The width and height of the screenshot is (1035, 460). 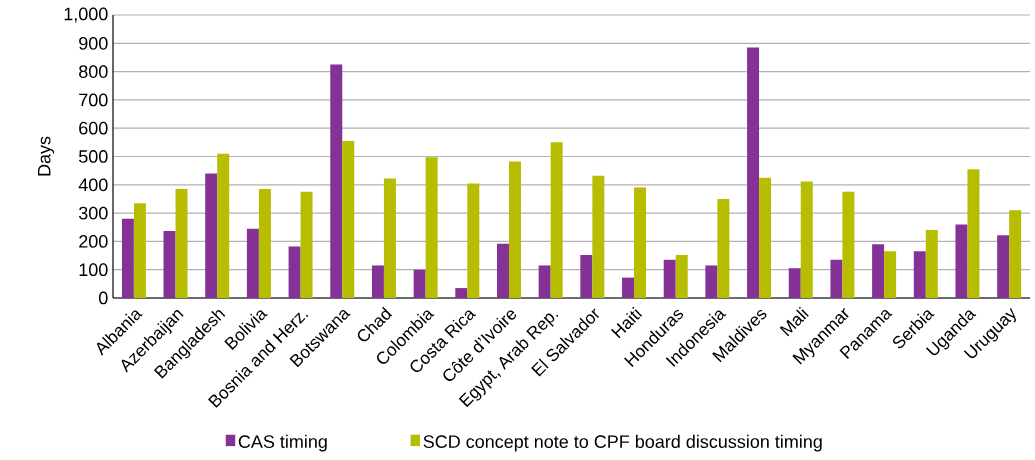 I want to click on legend-label: SCD concept note to CPF board discussion timing, so click(x=622, y=443).